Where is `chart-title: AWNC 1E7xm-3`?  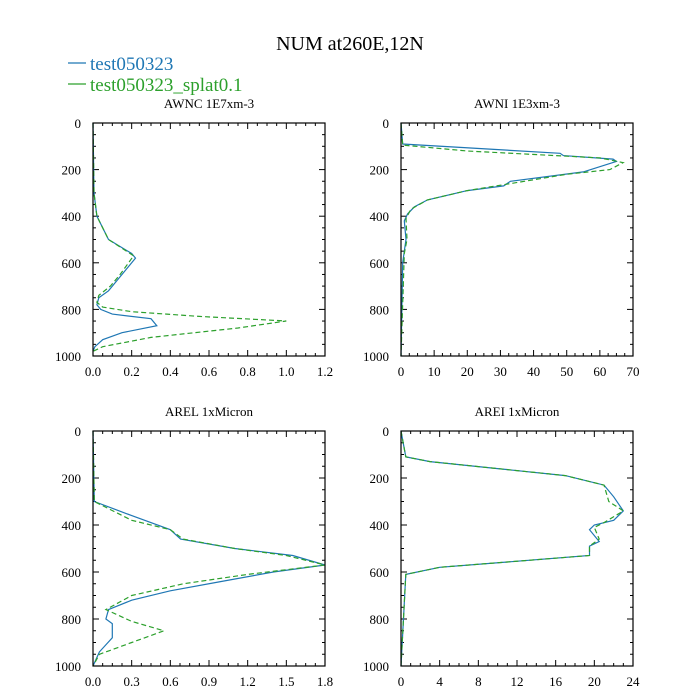
chart-title: AWNC 1E7xm-3 is located at coordinates (209, 103).